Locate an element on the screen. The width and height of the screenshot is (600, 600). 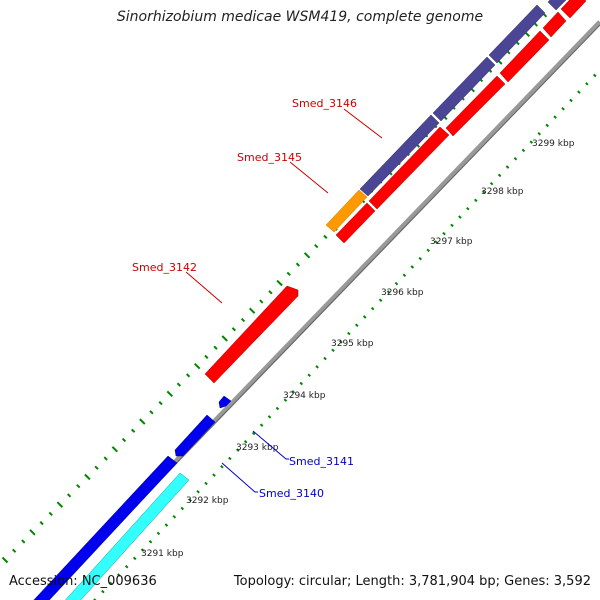
gene-label-smed-3145: Smed_3145 is located at coordinates (269, 157).